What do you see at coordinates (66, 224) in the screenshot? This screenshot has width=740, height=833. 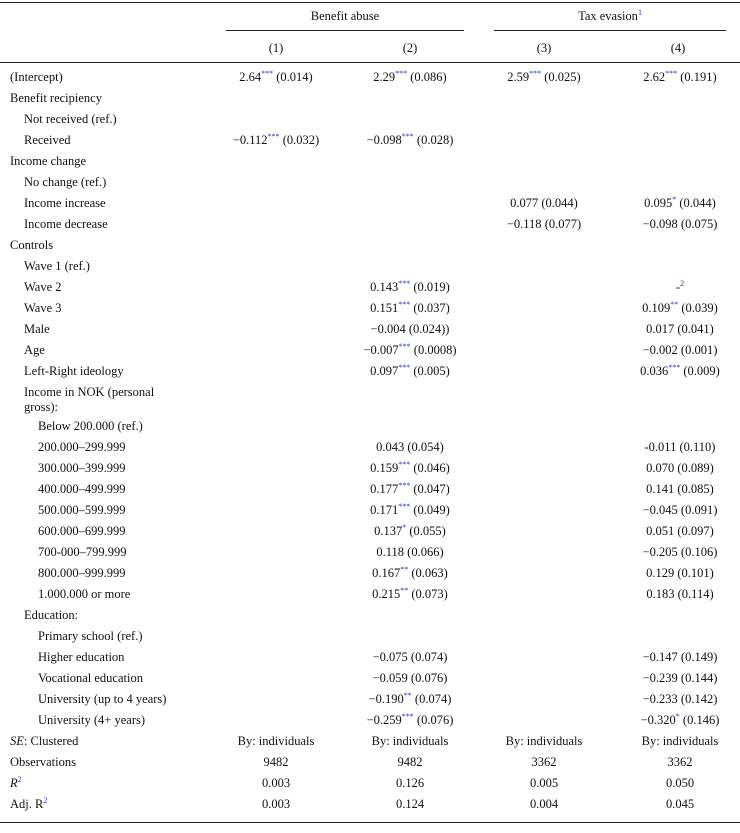 I see `row-label: Income decrease` at bounding box center [66, 224].